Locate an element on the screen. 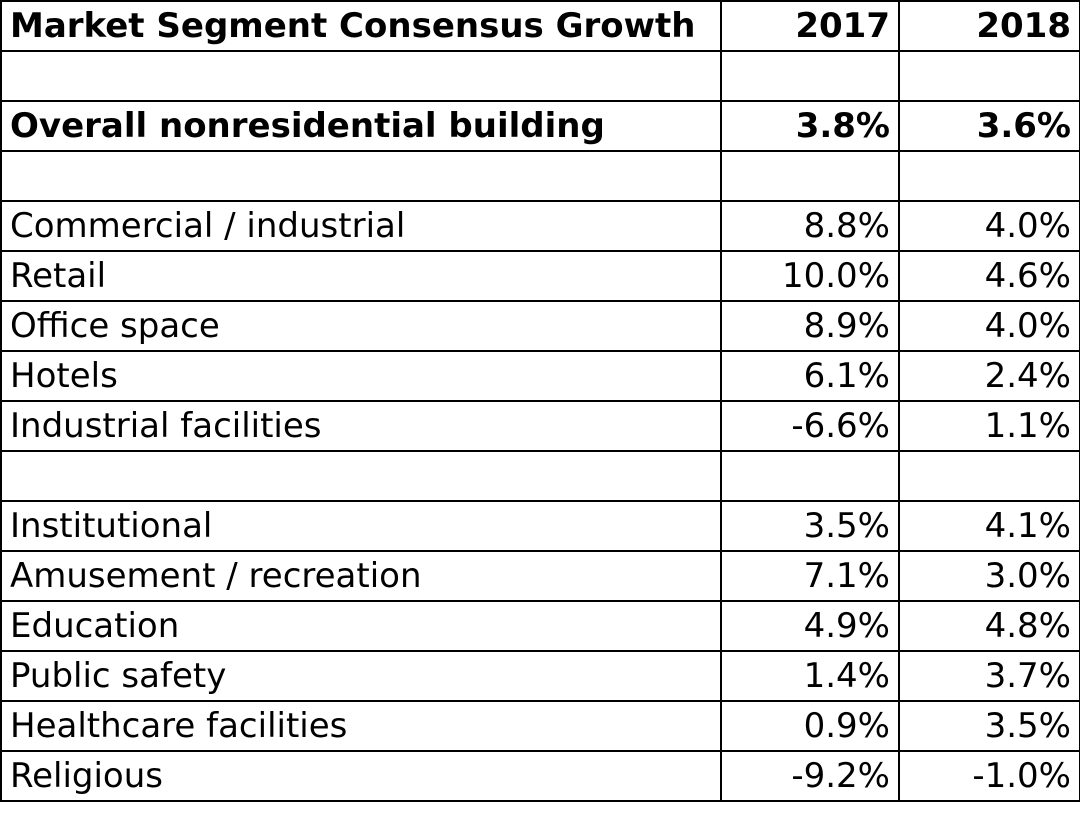 This screenshot has width=1080, height=837. segment-cell: Institutional is located at coordinates (361, 526).